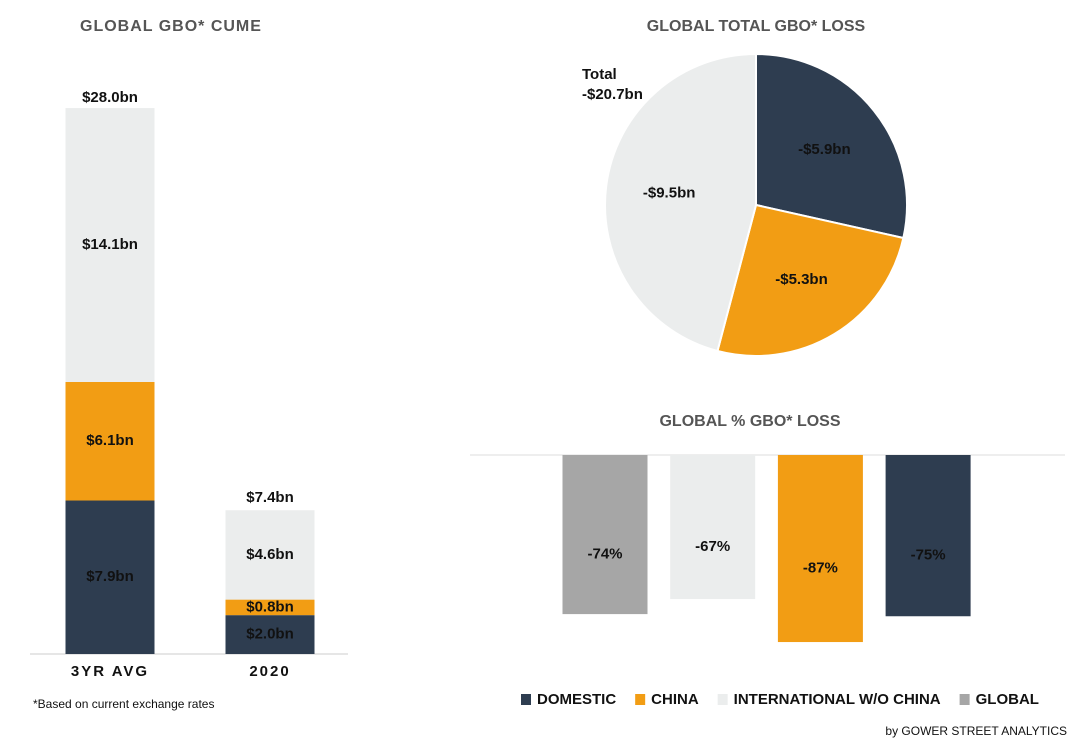 This screenshot has height=747, width=1084. Describe the element at coordinates (110, 671) in the screenshot. I see `x-tick-label: 3YR AVG` at that location.